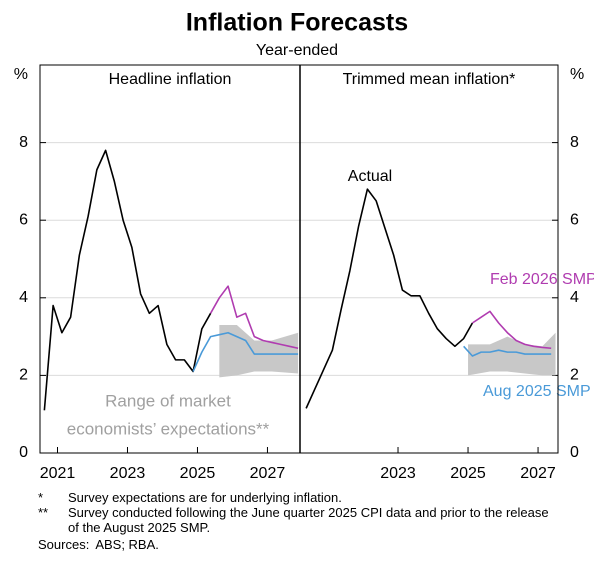  What do you see at coordinates (64, 544) in the screenshot?
I see `sources-label: Sources:` at bounding box center [64, 544].